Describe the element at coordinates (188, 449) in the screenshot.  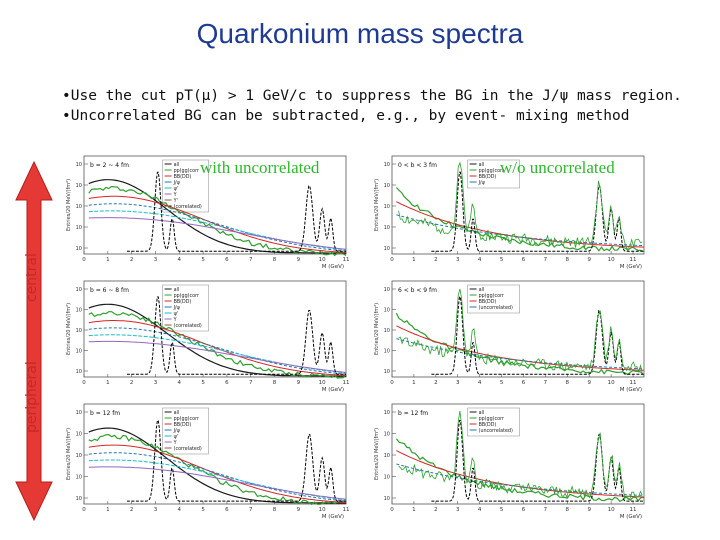
I see `legend-entry: (correlated)` at that location.